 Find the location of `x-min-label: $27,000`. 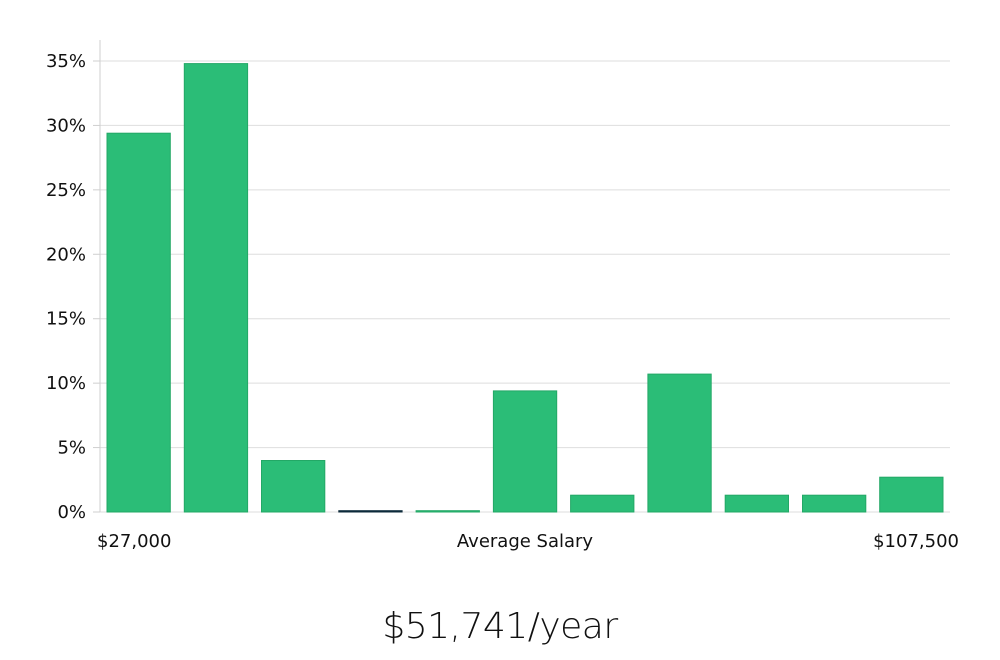

x-min-label: $27,000 is located at coordinates (134, 541).